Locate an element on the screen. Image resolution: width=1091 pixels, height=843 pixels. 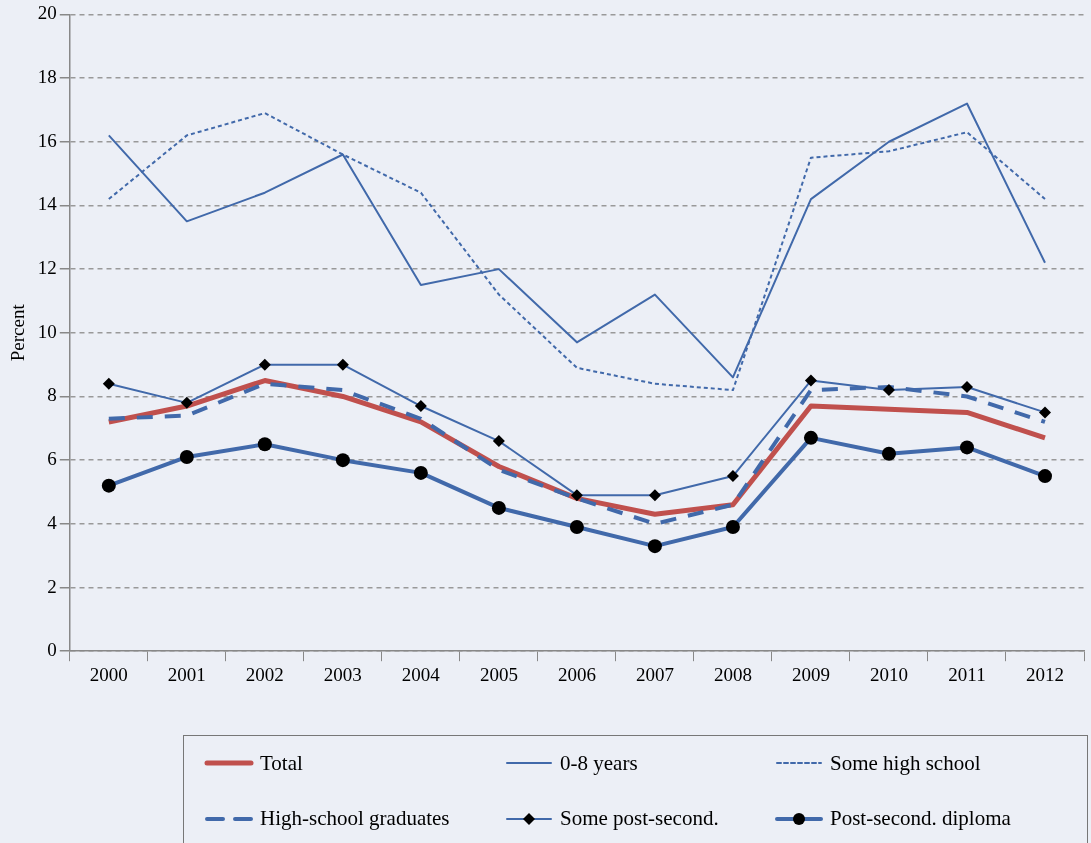
legend-label: Some post-second. is located at coordinates (639, 818).